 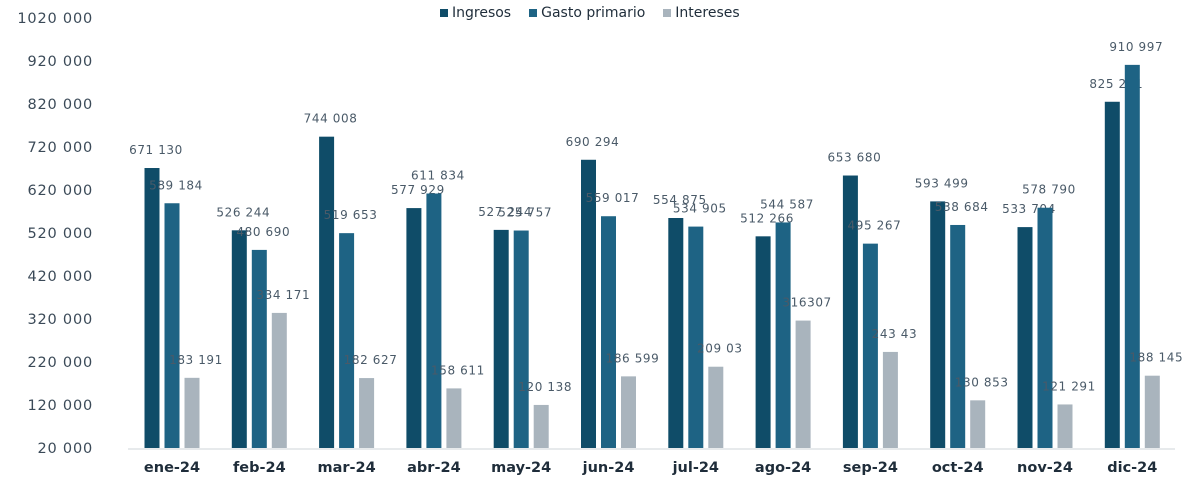 What do you see at coordinates (633, 358) in the screenshot?
I see `data-label: 186 599` at bounding box center [633, 358].